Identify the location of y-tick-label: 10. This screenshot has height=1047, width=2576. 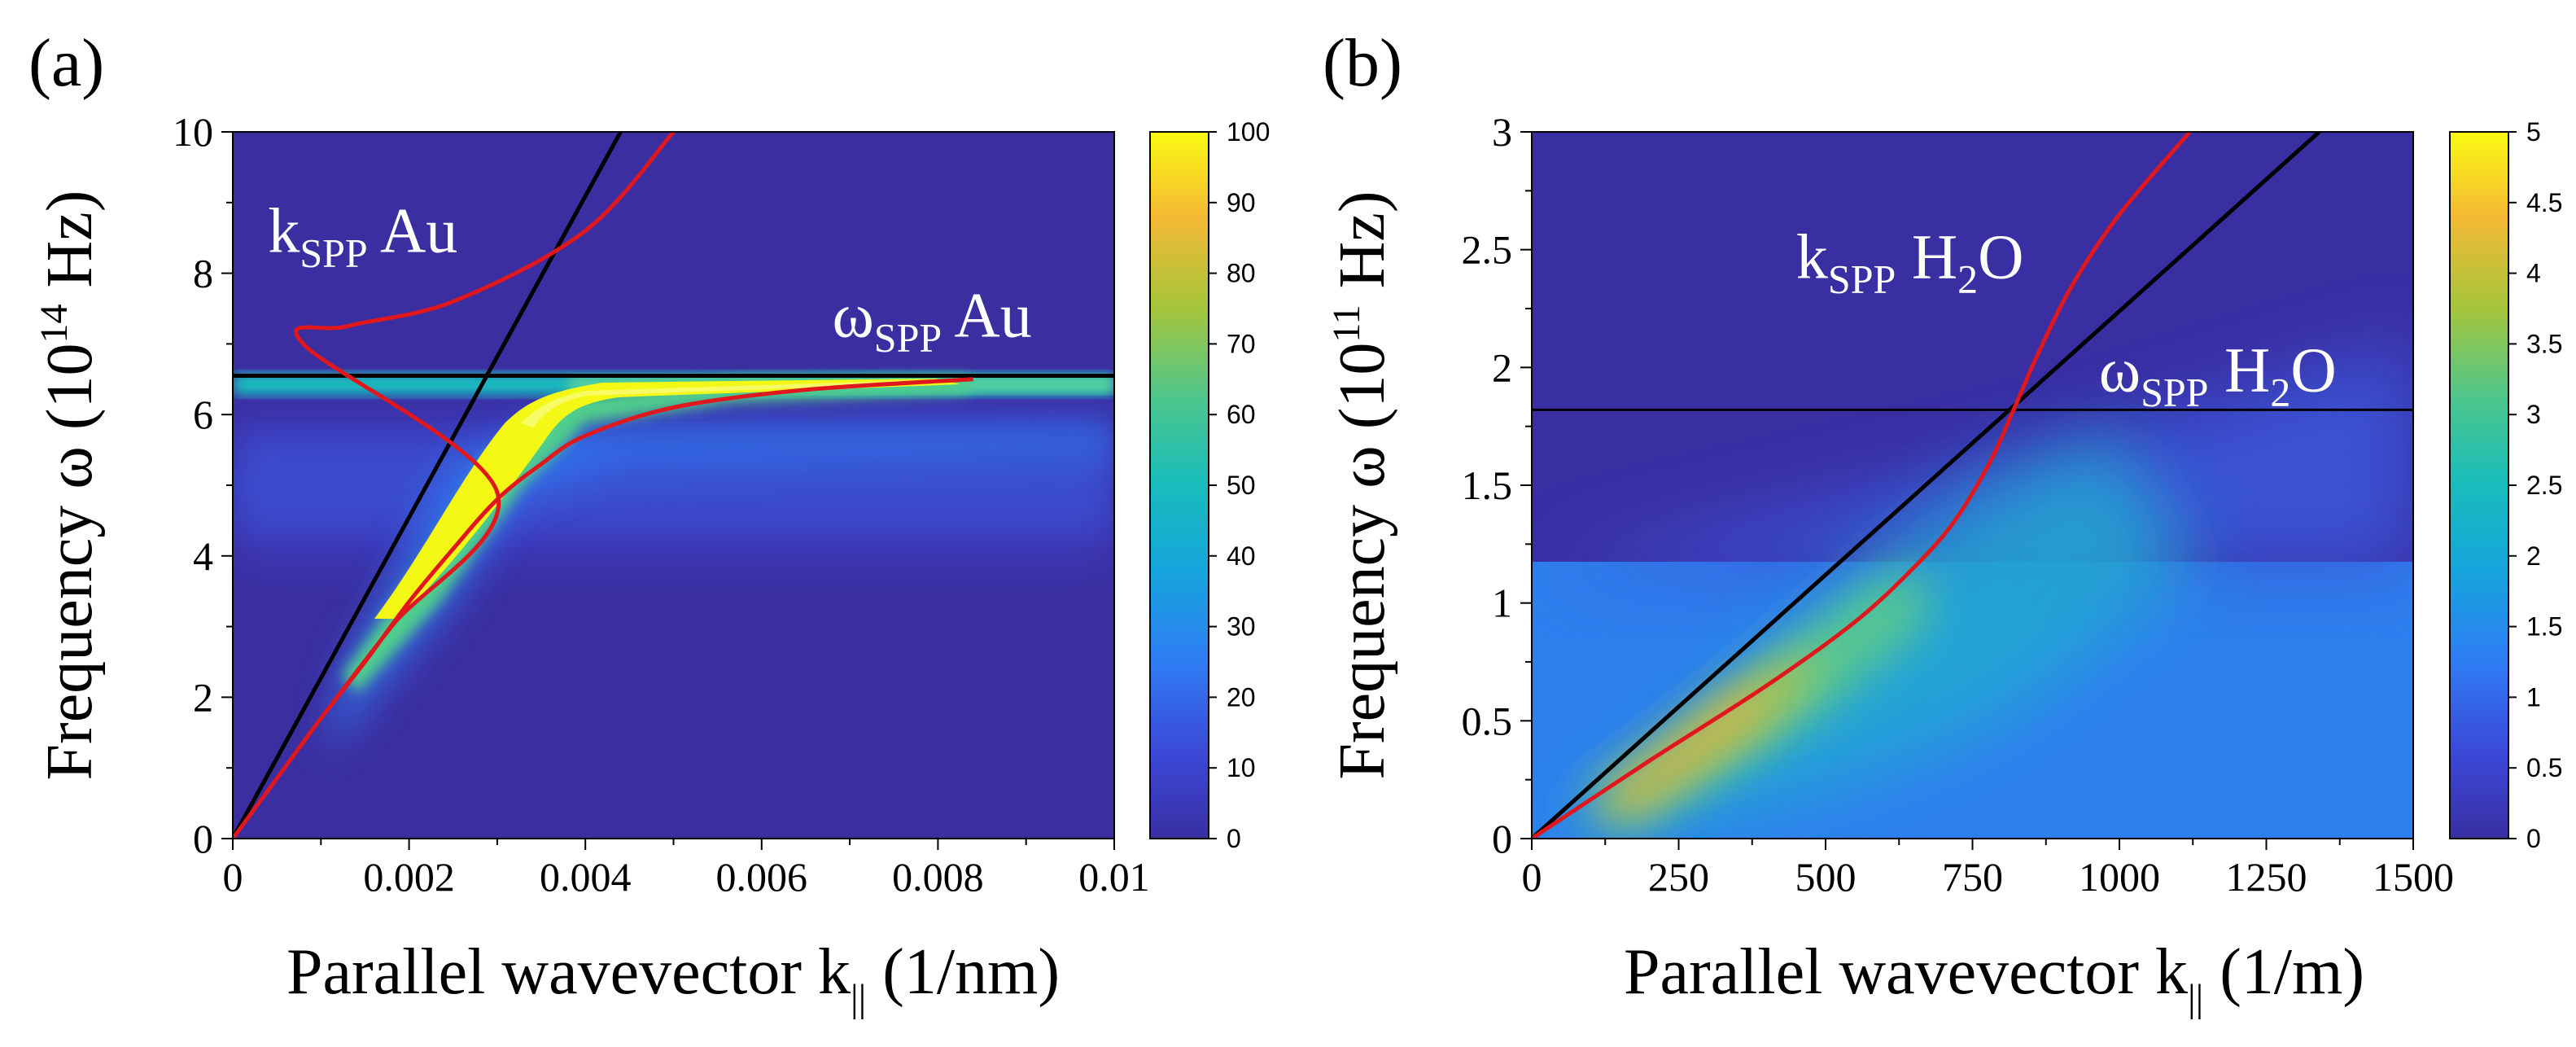
(193, 132).